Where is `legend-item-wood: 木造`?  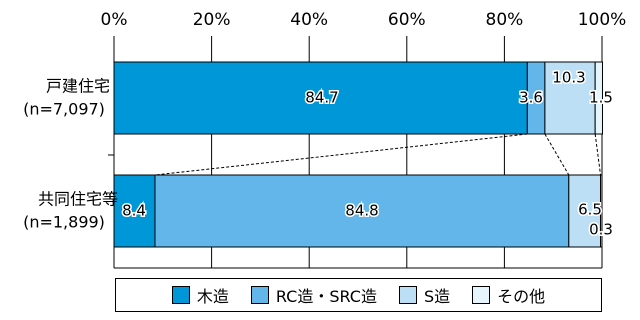 legend-item-wood: 木造 is located at coordinates (200, 295).